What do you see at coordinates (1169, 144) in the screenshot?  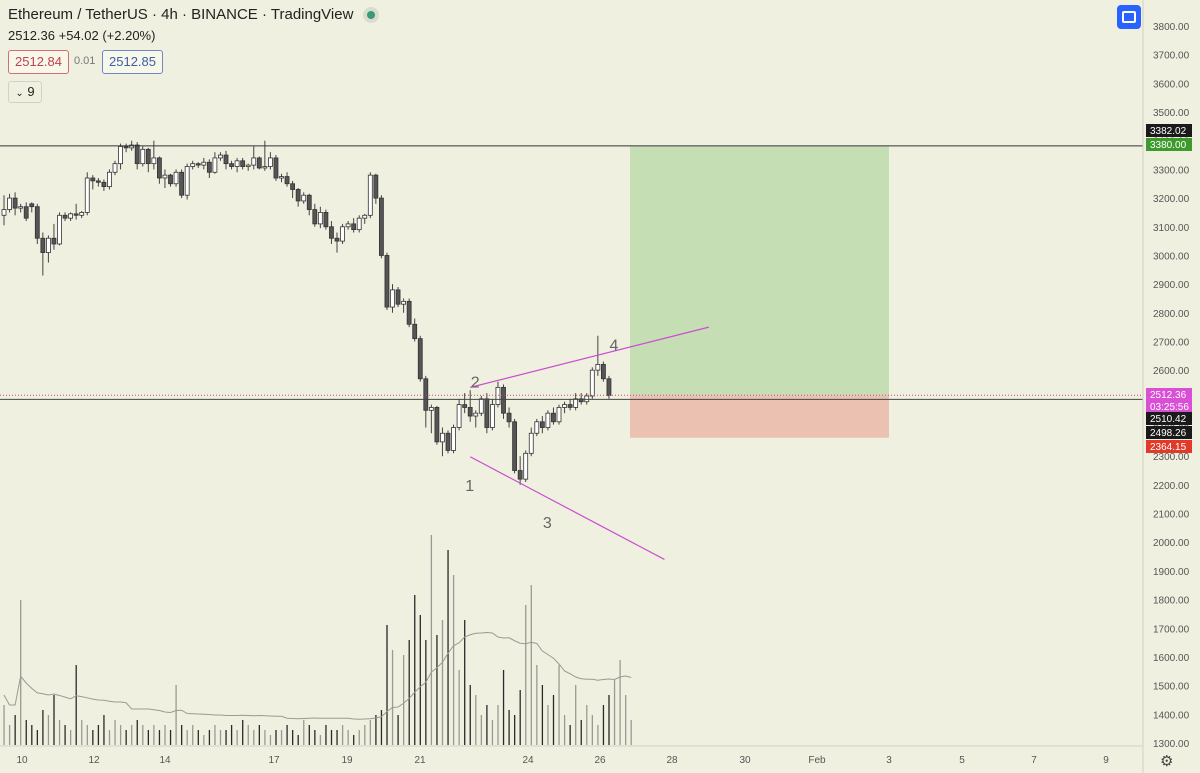 I see `price-tag-green` at bounding box center [1169, 144].